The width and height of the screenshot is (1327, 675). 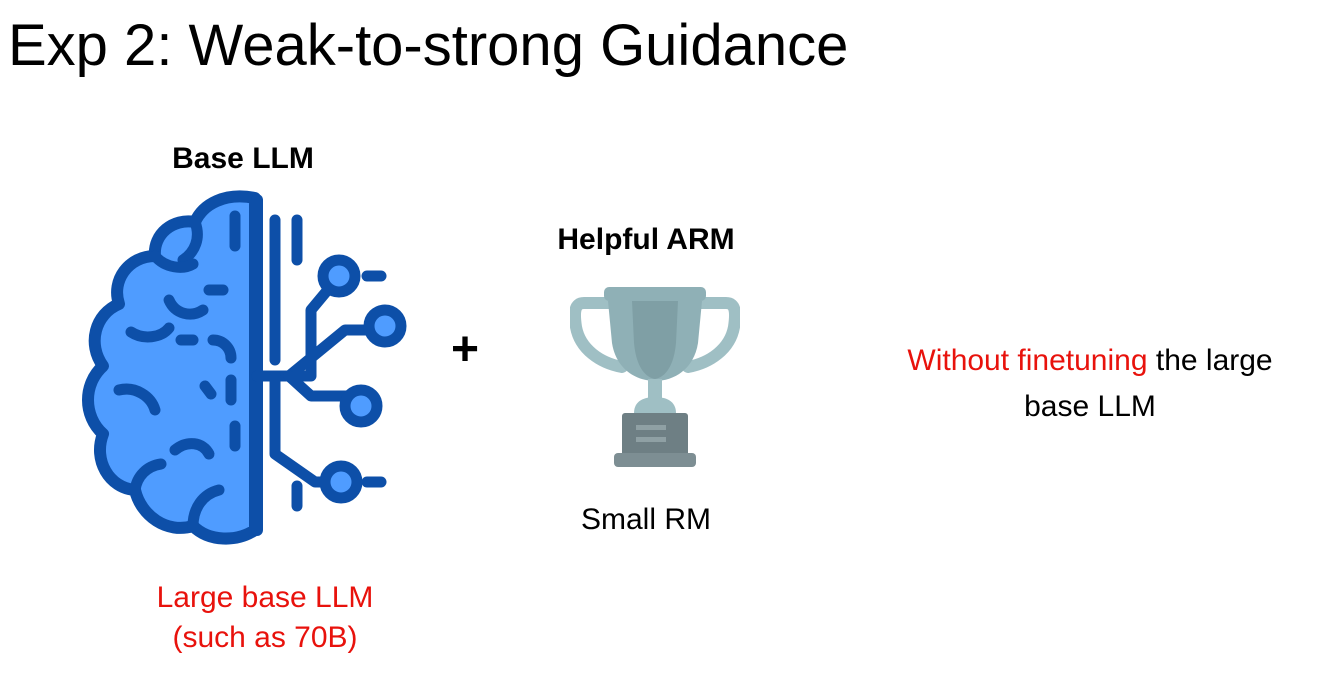 I want to click on plus-operator: +, so click(x=465, y=349).